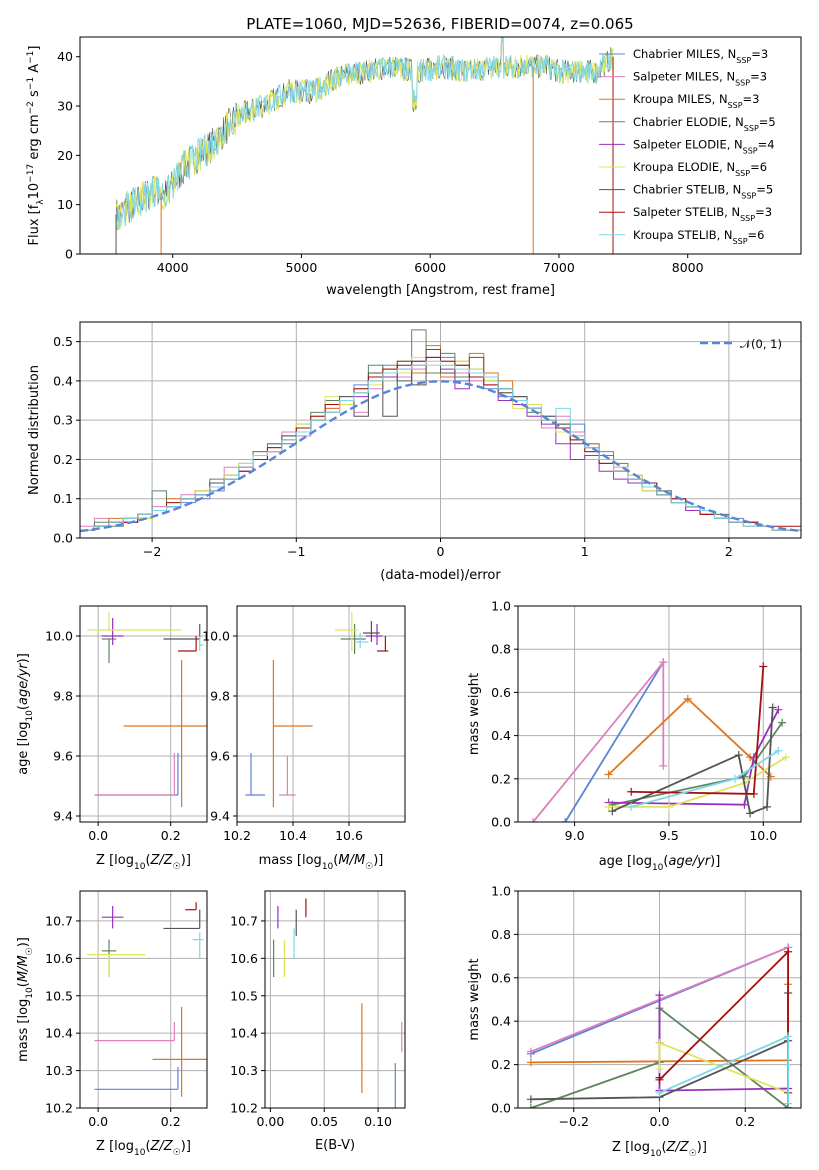  Describe the element at coordinates (698, 237) in the screenshot. I see `legend-label: Kroupa STELIB, NSSP=6` at that location.